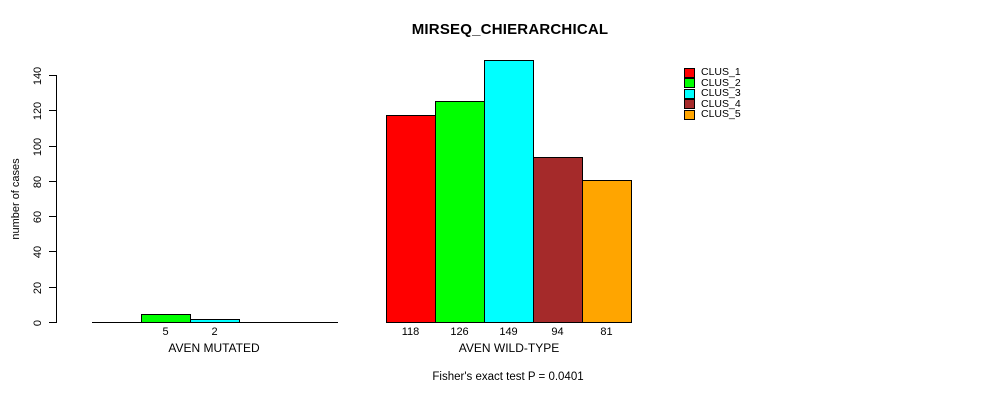 Image resolution: width=990 pixels, height=400 pixels. Describe the element at coordinates (459, 332) in the screenshot. I see `bar-value-label: 126` at that location.